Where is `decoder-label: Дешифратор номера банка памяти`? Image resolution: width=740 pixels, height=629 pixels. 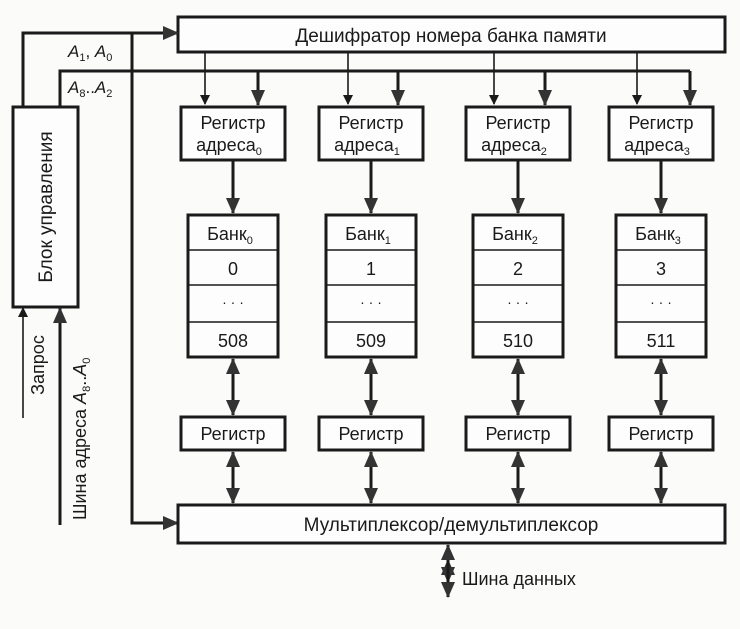 decoder-label: Дешифратор номера банка памяти is located at coordinates (450, 36).